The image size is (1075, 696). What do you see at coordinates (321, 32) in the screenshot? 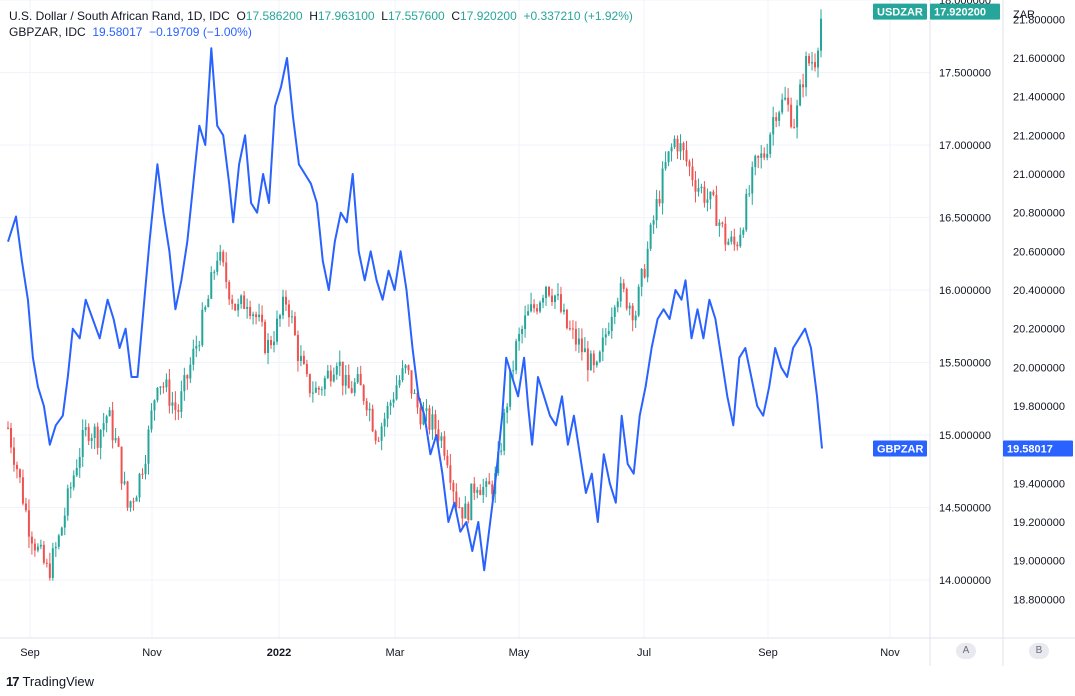
I see `legend-row-compare: GBPZAR, IDC 19.58017 −0.19709 (−1.00%)` at bounding box center [321, 32].